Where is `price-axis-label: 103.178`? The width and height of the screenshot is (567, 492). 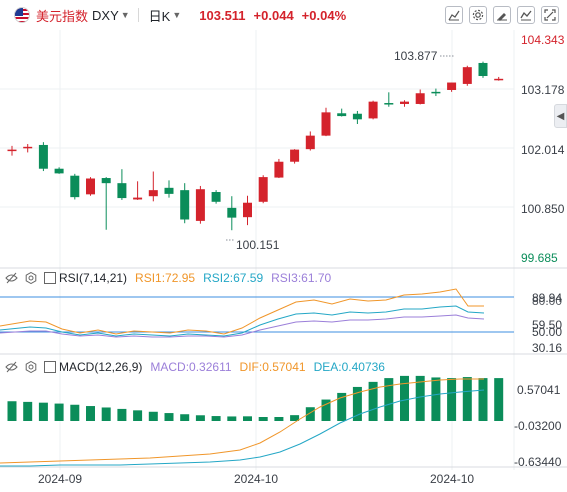 price-axis-label: 103.178 is located at coordinates (543, 90).